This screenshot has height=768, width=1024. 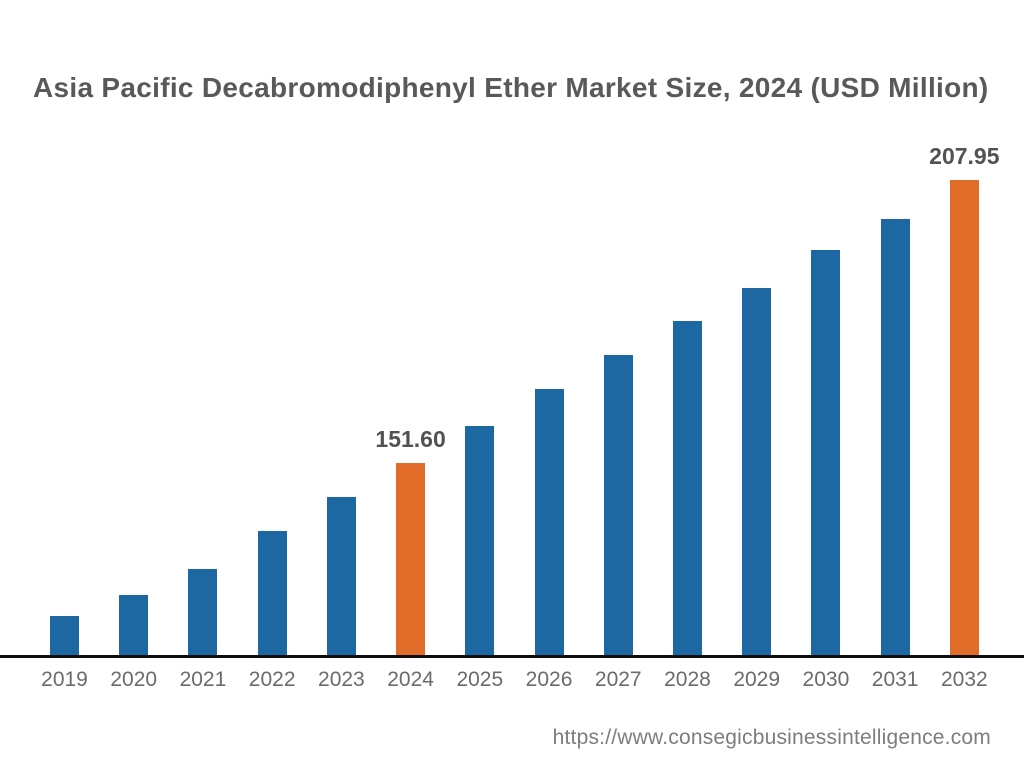 I want to click on bar-2028, so click(x=687, y=488).